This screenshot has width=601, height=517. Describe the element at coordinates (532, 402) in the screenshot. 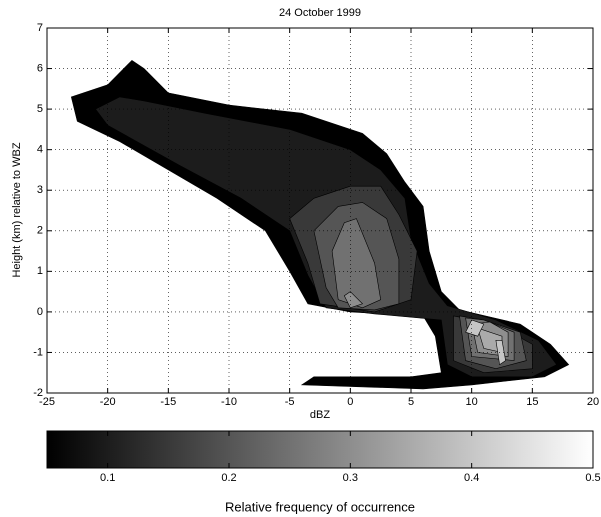

I see `x-tick-label: 15` at that location.